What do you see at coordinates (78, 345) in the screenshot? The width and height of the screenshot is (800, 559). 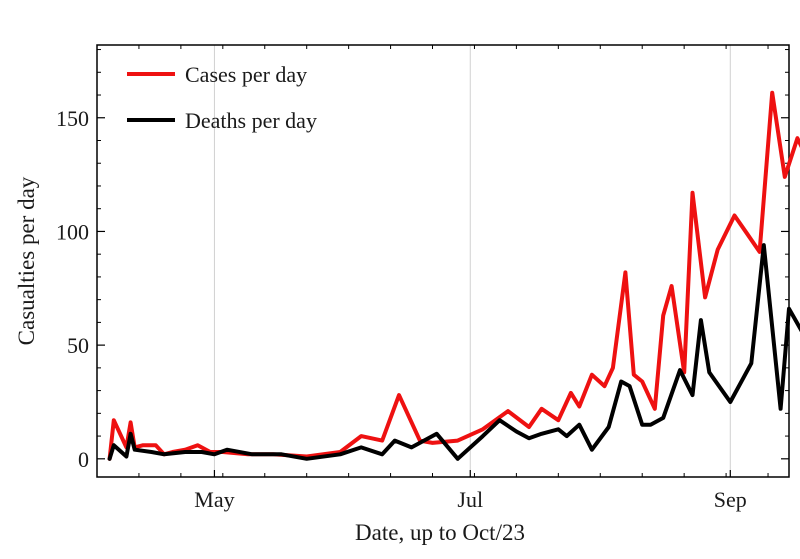 I see `y-tick-label-1: 50` at bounding box center [78, 345].